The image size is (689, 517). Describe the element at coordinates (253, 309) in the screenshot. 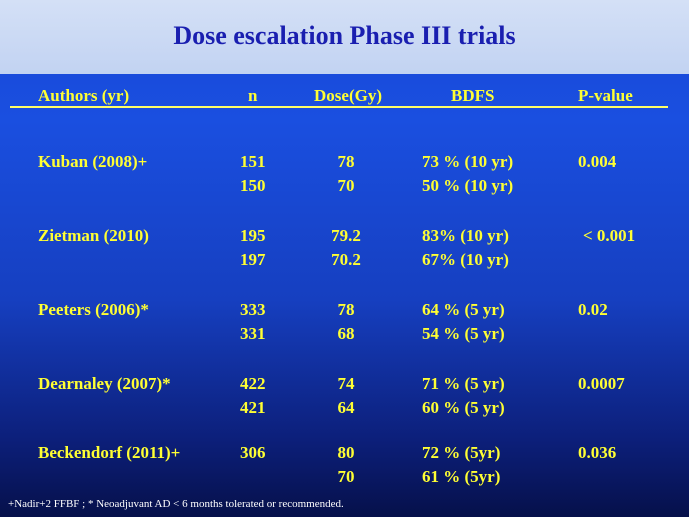

I see `trial-n-line1: 333` at that location.